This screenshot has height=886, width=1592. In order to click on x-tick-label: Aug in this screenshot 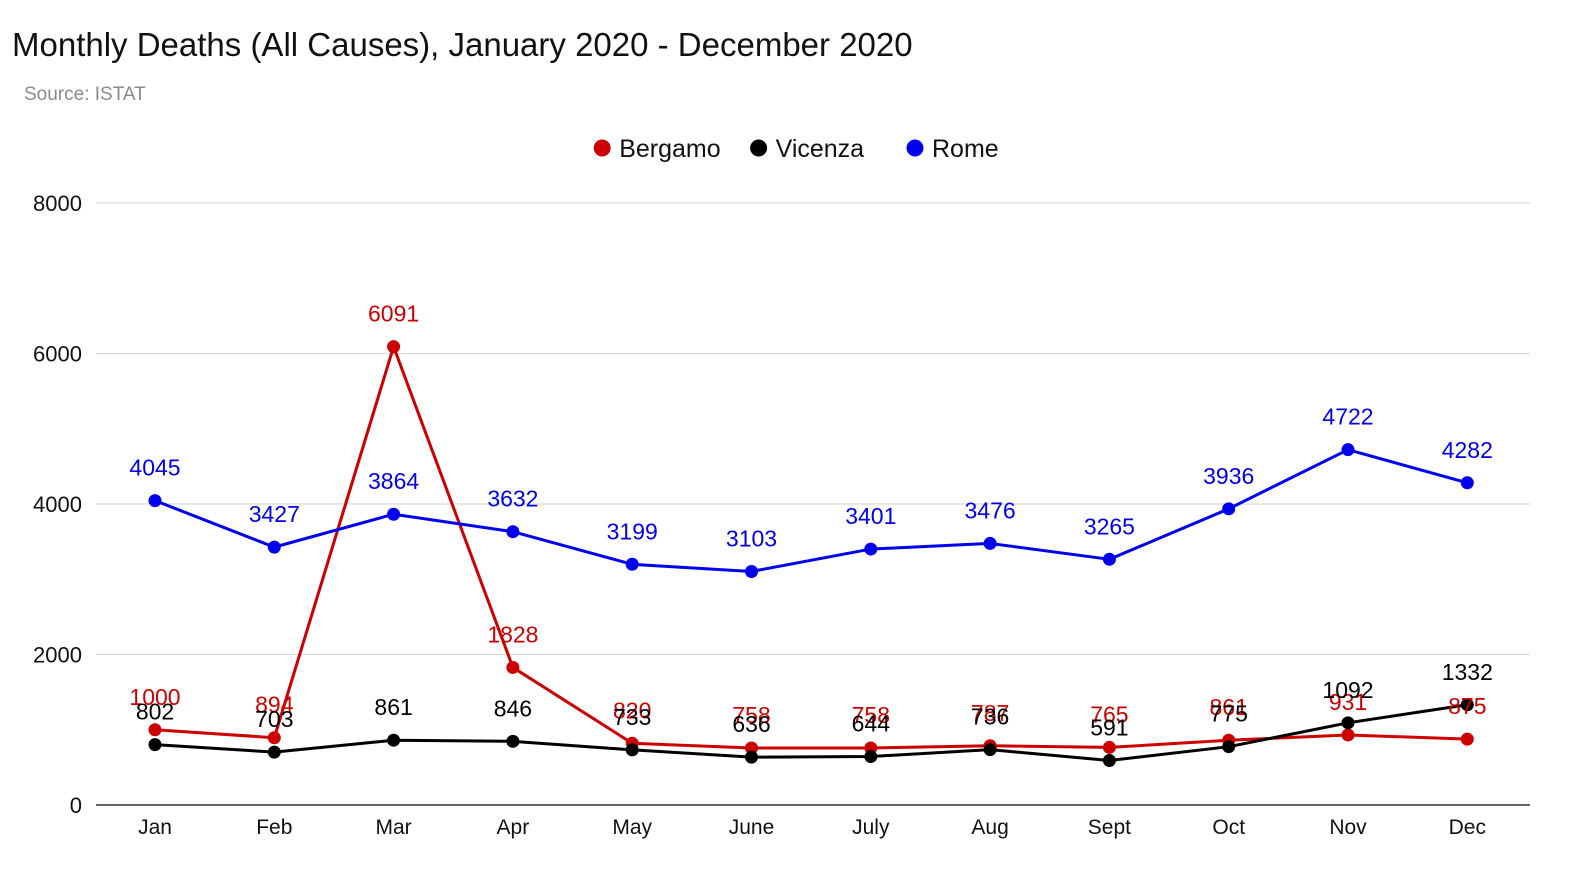, I will do `click(989, 827)`.